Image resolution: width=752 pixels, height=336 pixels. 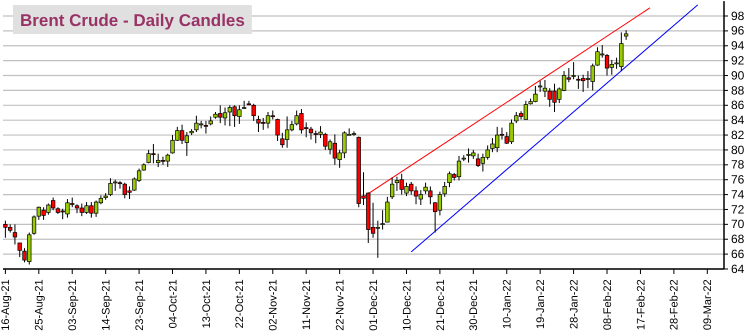 What do you see at coordinates (738, 179) in the screenshot?
I see `y-tick-label: 76` at bounding box center [738, 179].